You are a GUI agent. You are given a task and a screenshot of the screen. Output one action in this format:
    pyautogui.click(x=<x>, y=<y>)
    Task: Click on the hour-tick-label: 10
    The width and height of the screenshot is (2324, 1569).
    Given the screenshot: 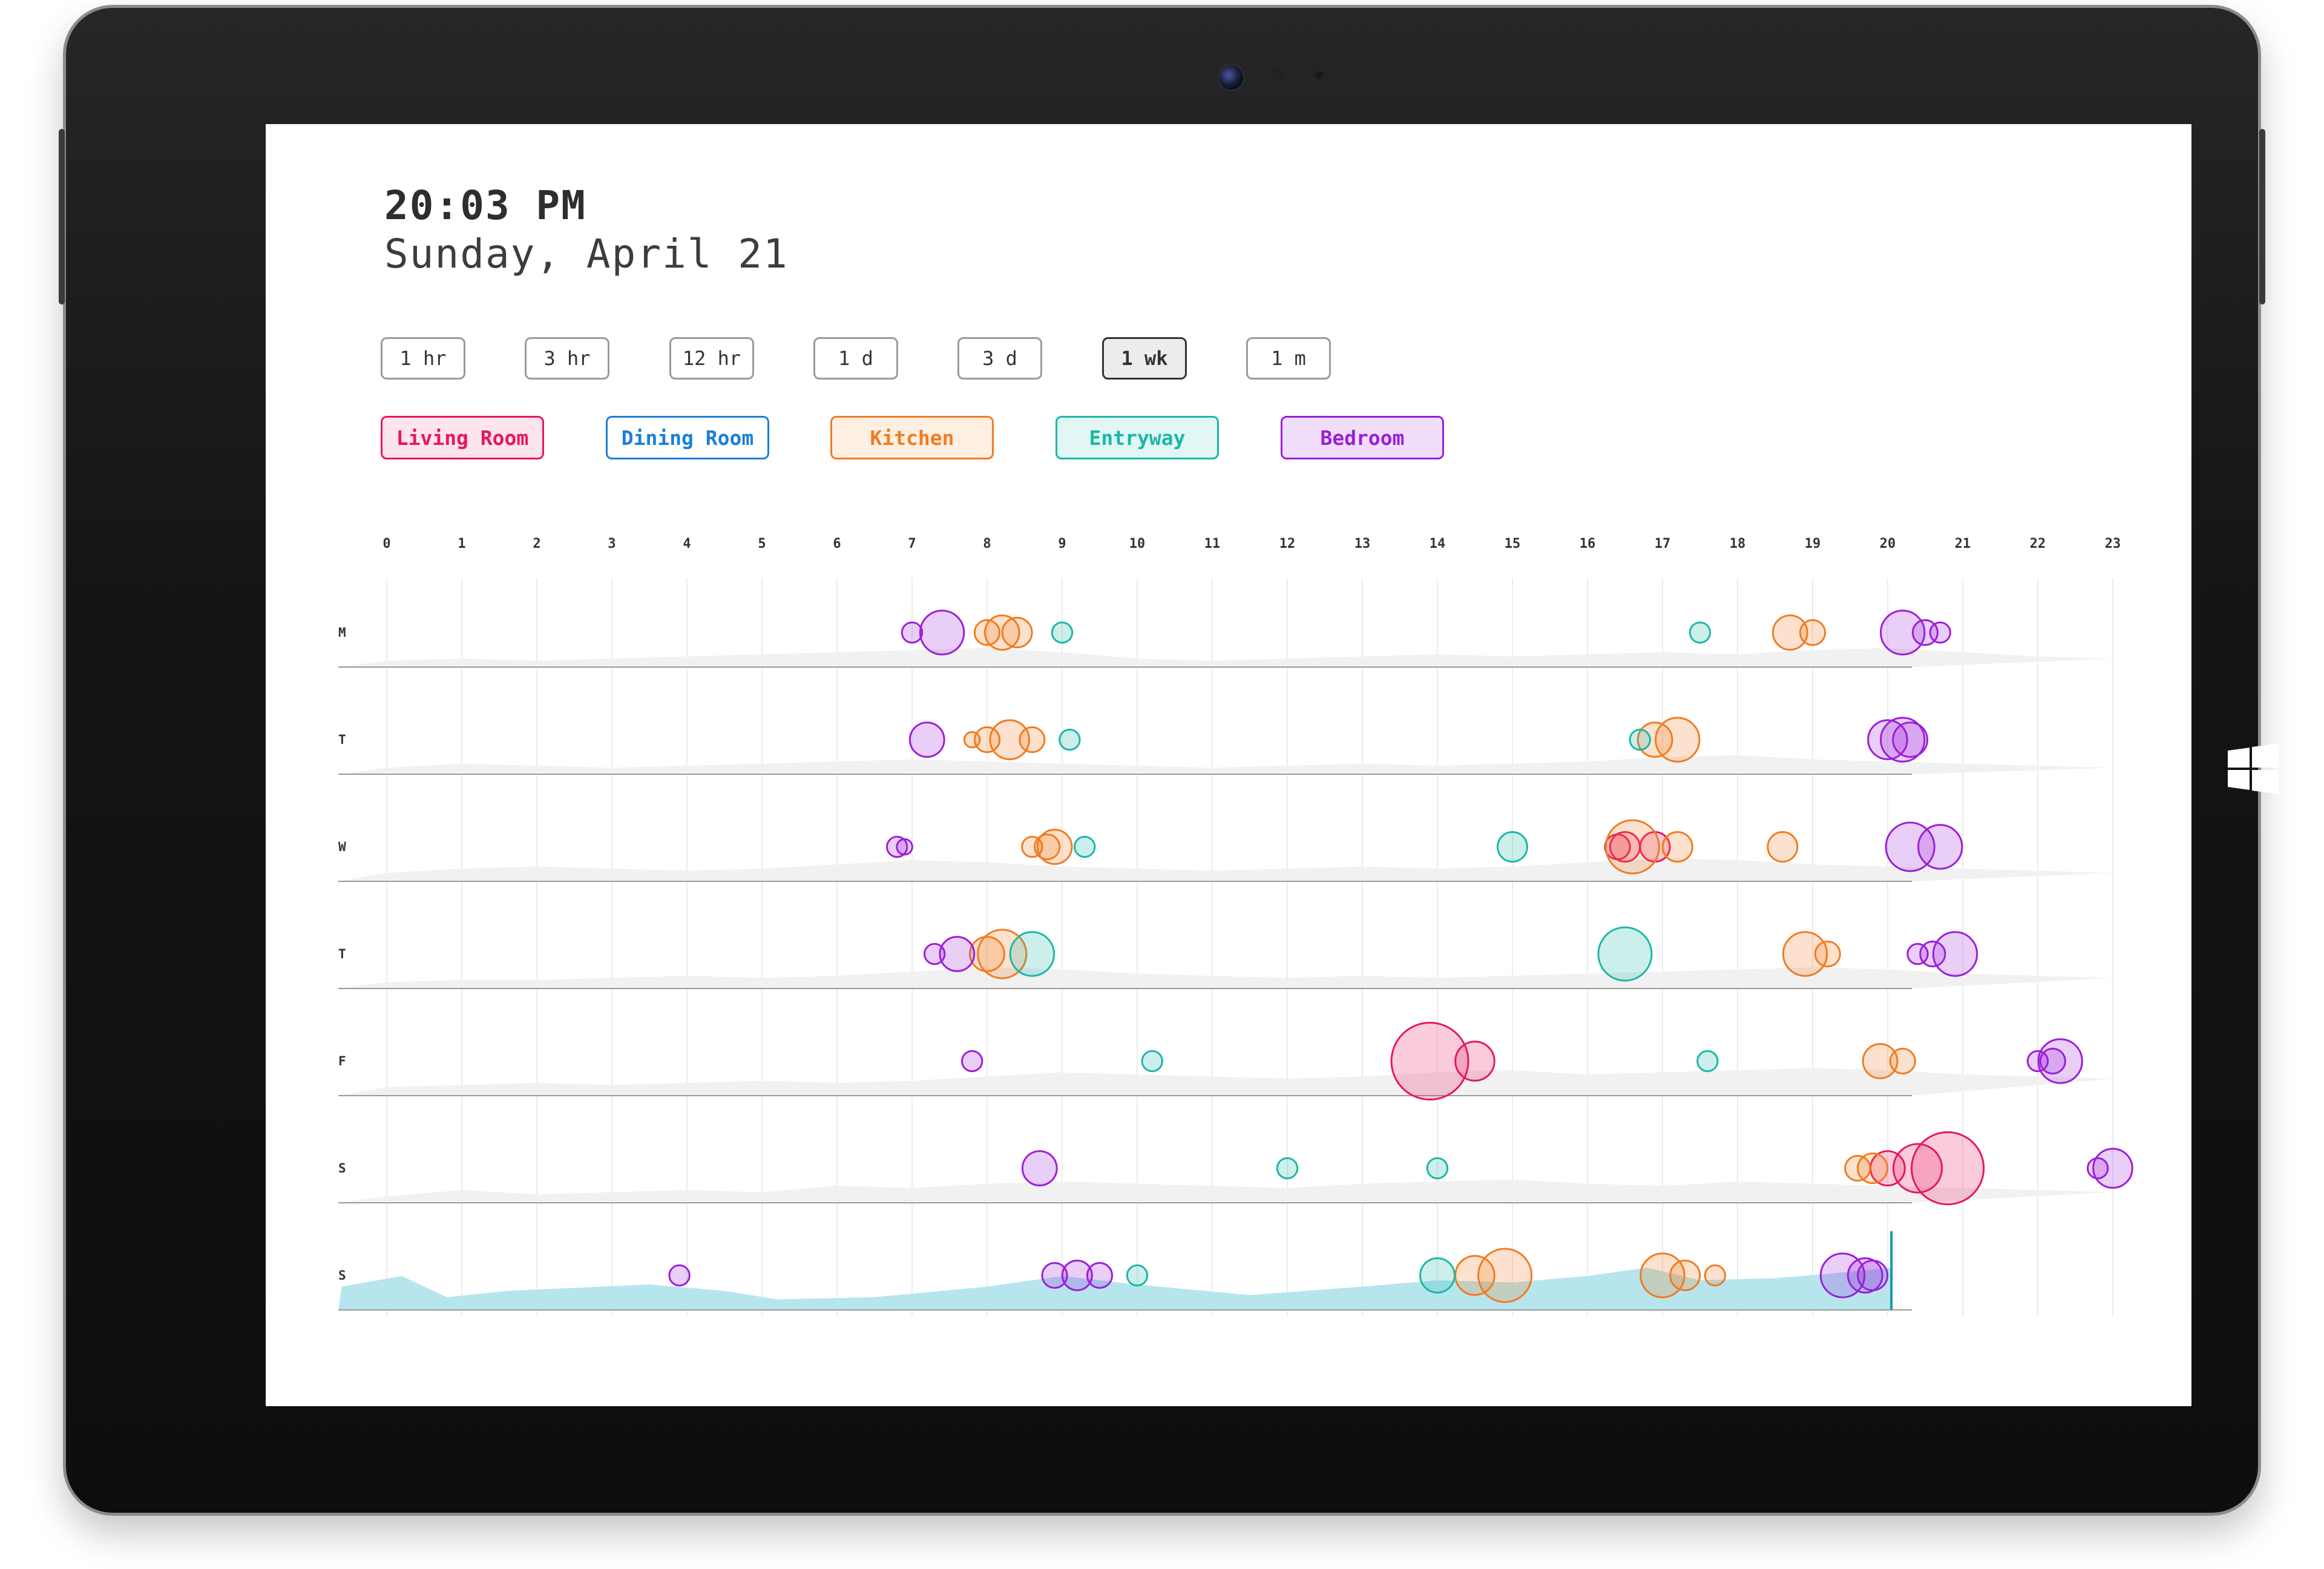 What is the action you would take?
    pyautogui.click(x=1137, y=543)
    